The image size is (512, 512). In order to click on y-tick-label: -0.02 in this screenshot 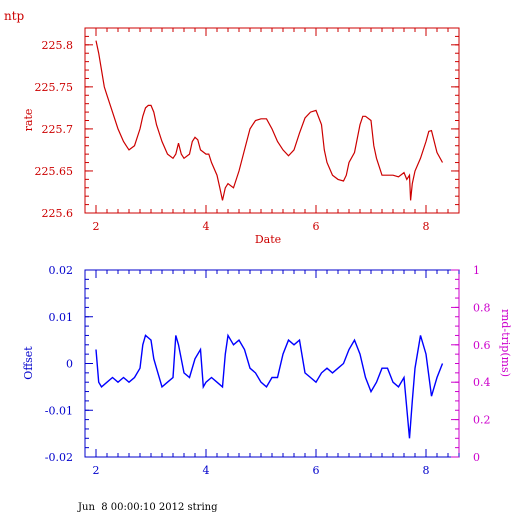, I will do `click(59, 457)`.